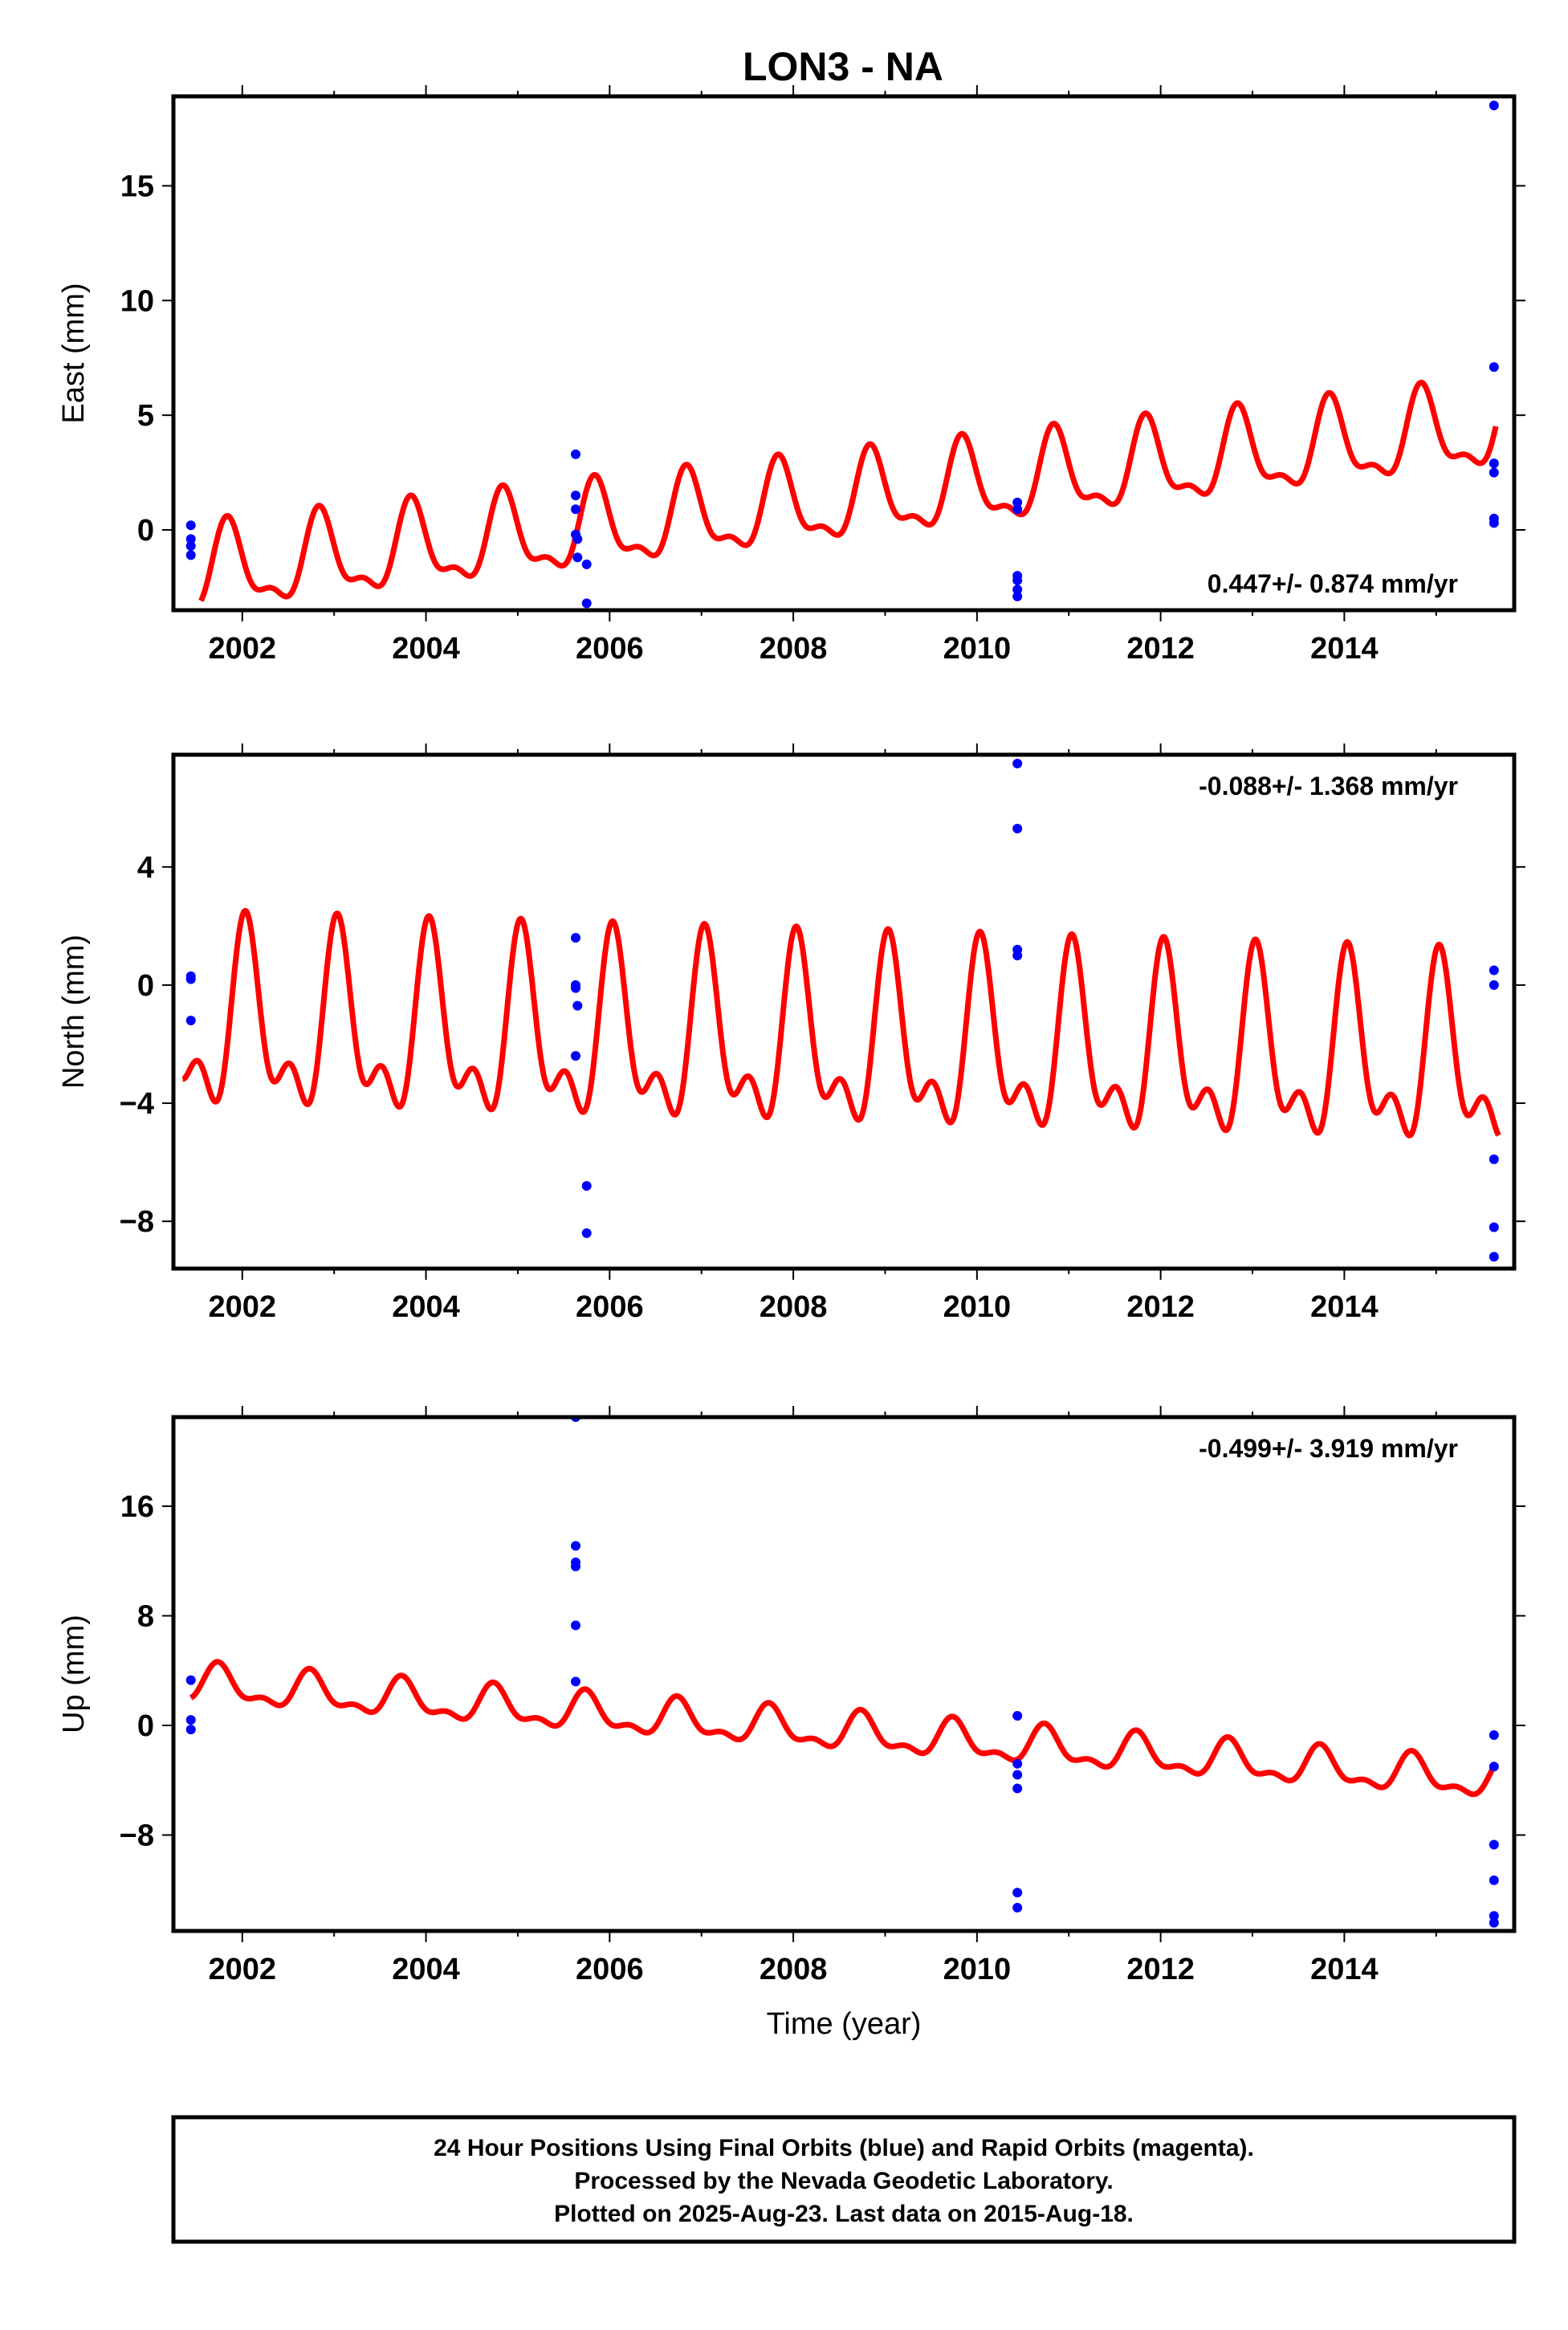  What do you see at coordinates (145, 416) in the screenshot?
I see `y-tick-label: 5` at bounding box center [145, 416].